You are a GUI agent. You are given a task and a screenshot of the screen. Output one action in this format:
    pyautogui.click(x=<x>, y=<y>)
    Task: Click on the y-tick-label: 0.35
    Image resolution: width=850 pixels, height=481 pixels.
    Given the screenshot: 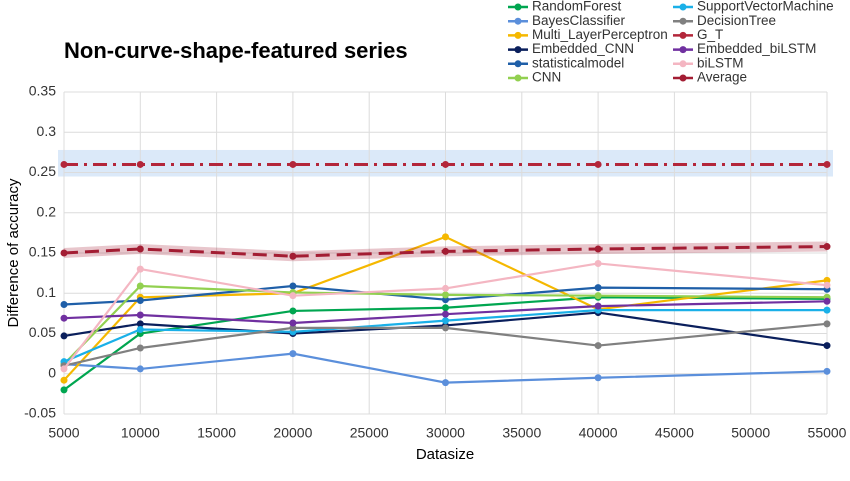 What is the action you would take?
    pyautogui.click(x=42, y=91)
    